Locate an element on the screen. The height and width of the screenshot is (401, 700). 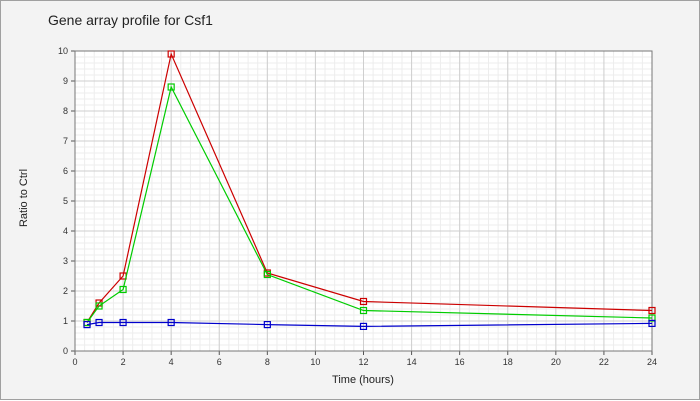
y-tick-label: 8 is located at coordinates (65, 111).